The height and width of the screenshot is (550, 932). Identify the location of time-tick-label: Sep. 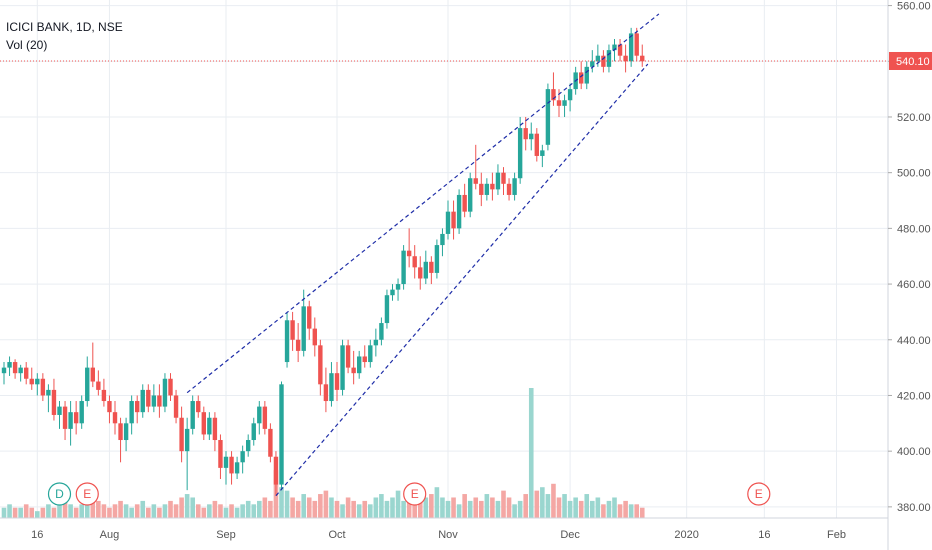
(226, 535).